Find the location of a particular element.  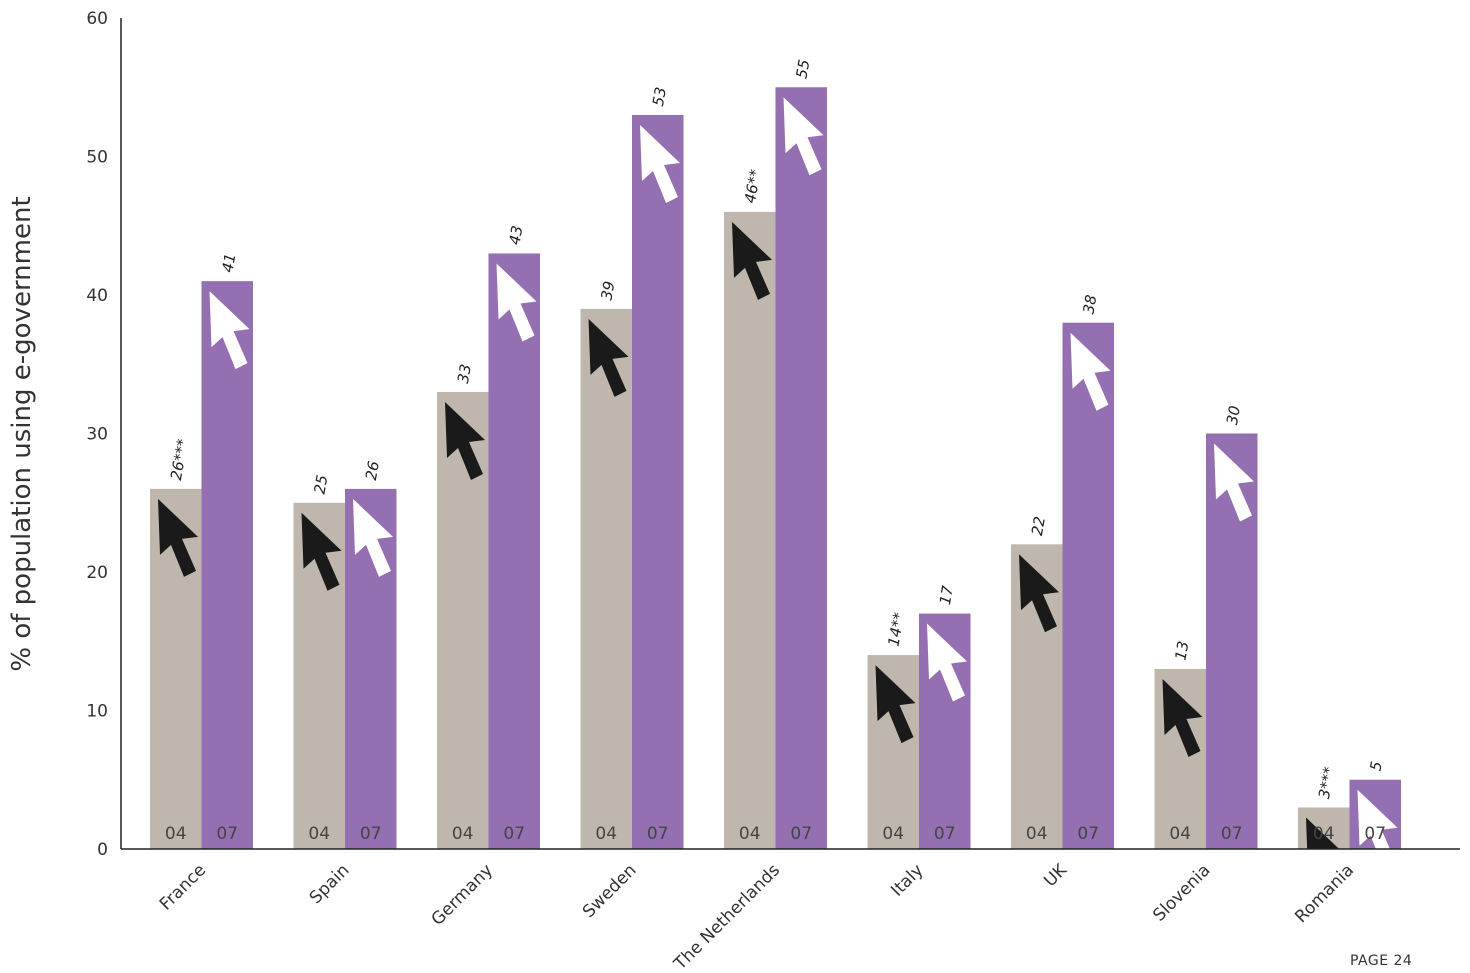

data-label: 41 is located at coordinates (228, 263).